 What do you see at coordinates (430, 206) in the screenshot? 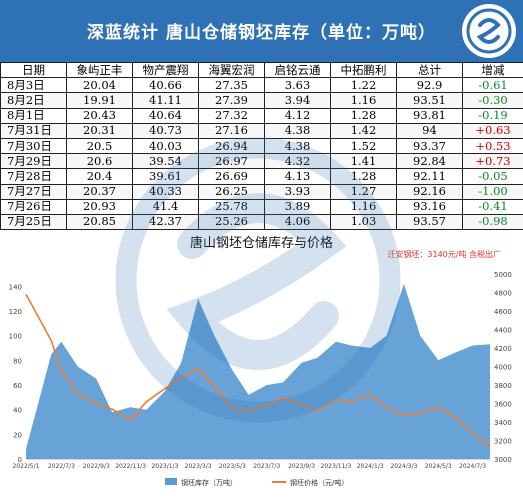
I see `value-cell: 93.16` at bounding box center [430, 206].